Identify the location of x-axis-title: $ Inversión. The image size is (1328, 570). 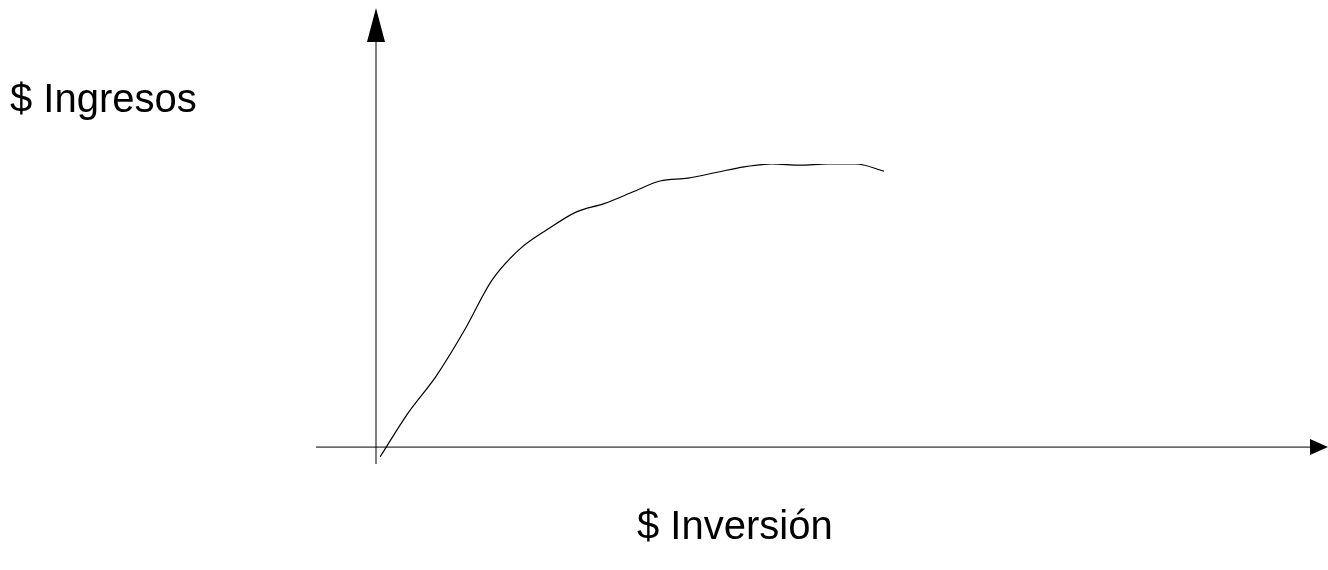
(735, 525).